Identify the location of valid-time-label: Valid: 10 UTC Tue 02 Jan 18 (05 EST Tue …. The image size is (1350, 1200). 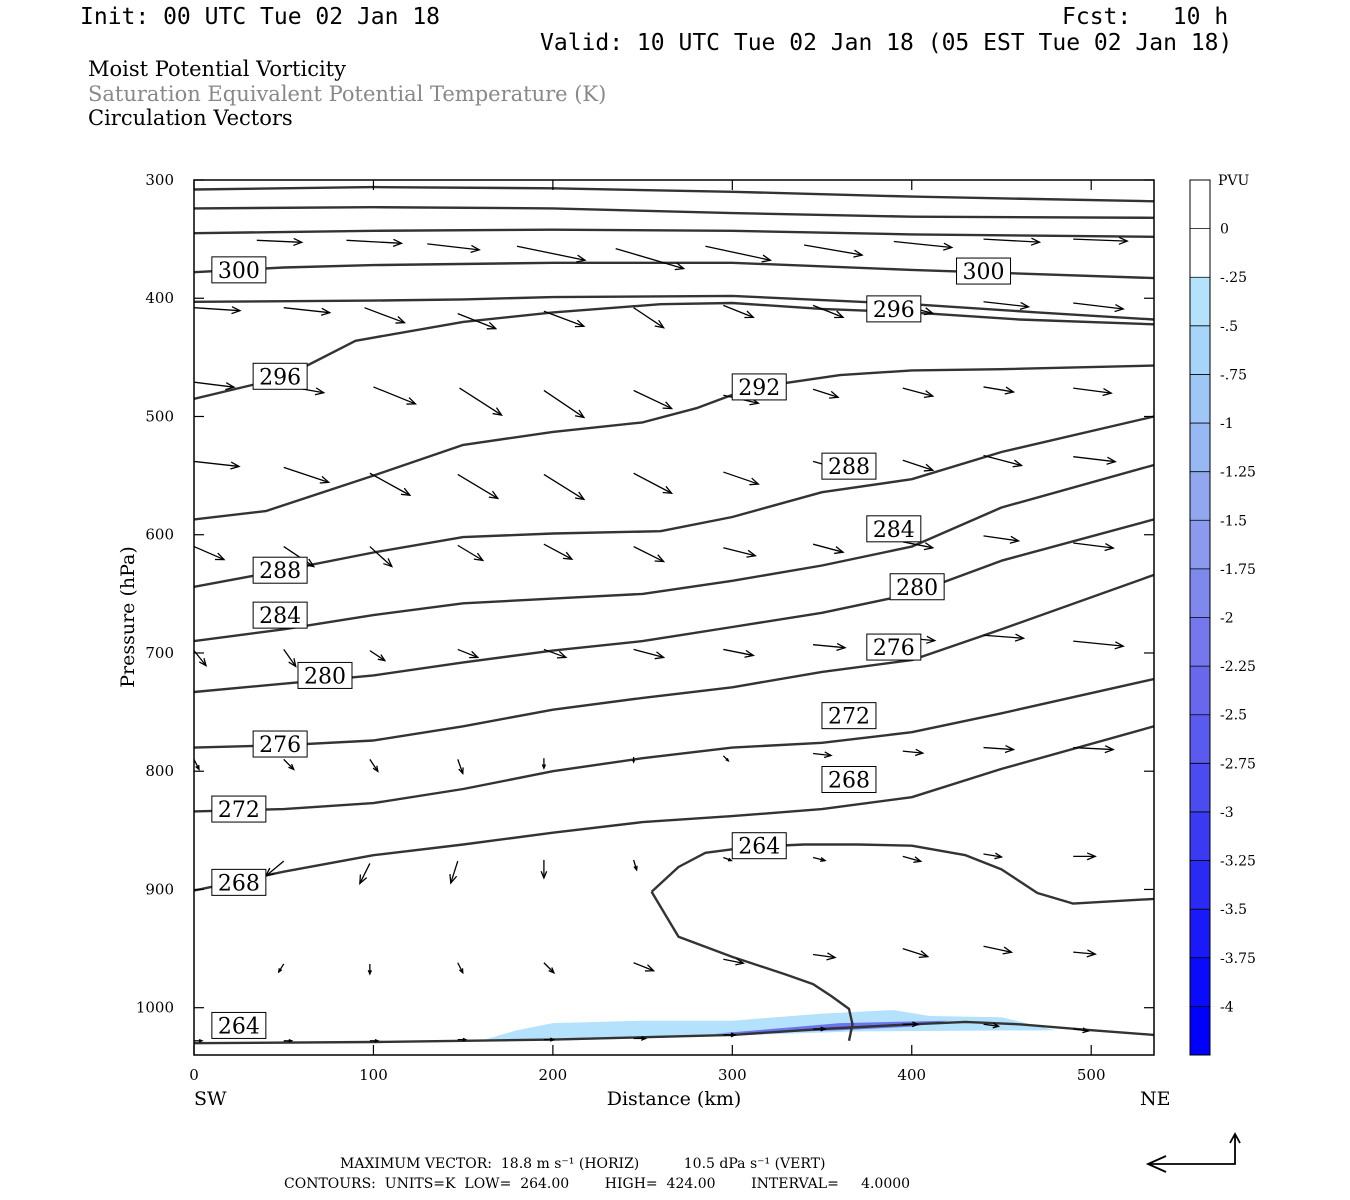
(886, 43).